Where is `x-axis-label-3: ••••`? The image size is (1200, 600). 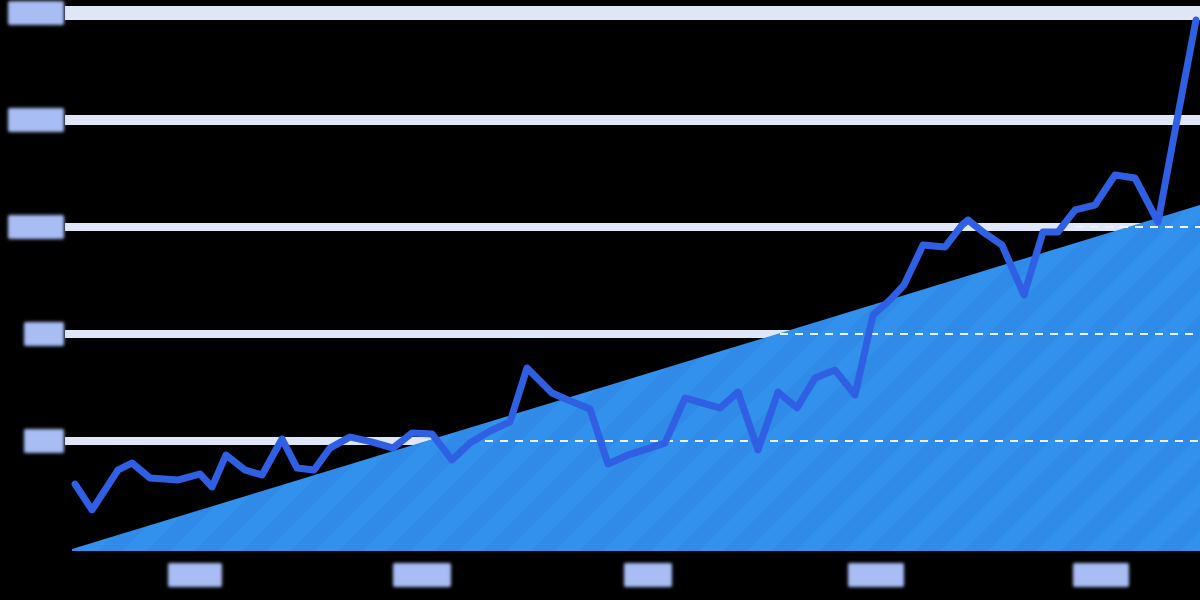 x-axis-label-3: •••• is located at coordinates (876, 575).